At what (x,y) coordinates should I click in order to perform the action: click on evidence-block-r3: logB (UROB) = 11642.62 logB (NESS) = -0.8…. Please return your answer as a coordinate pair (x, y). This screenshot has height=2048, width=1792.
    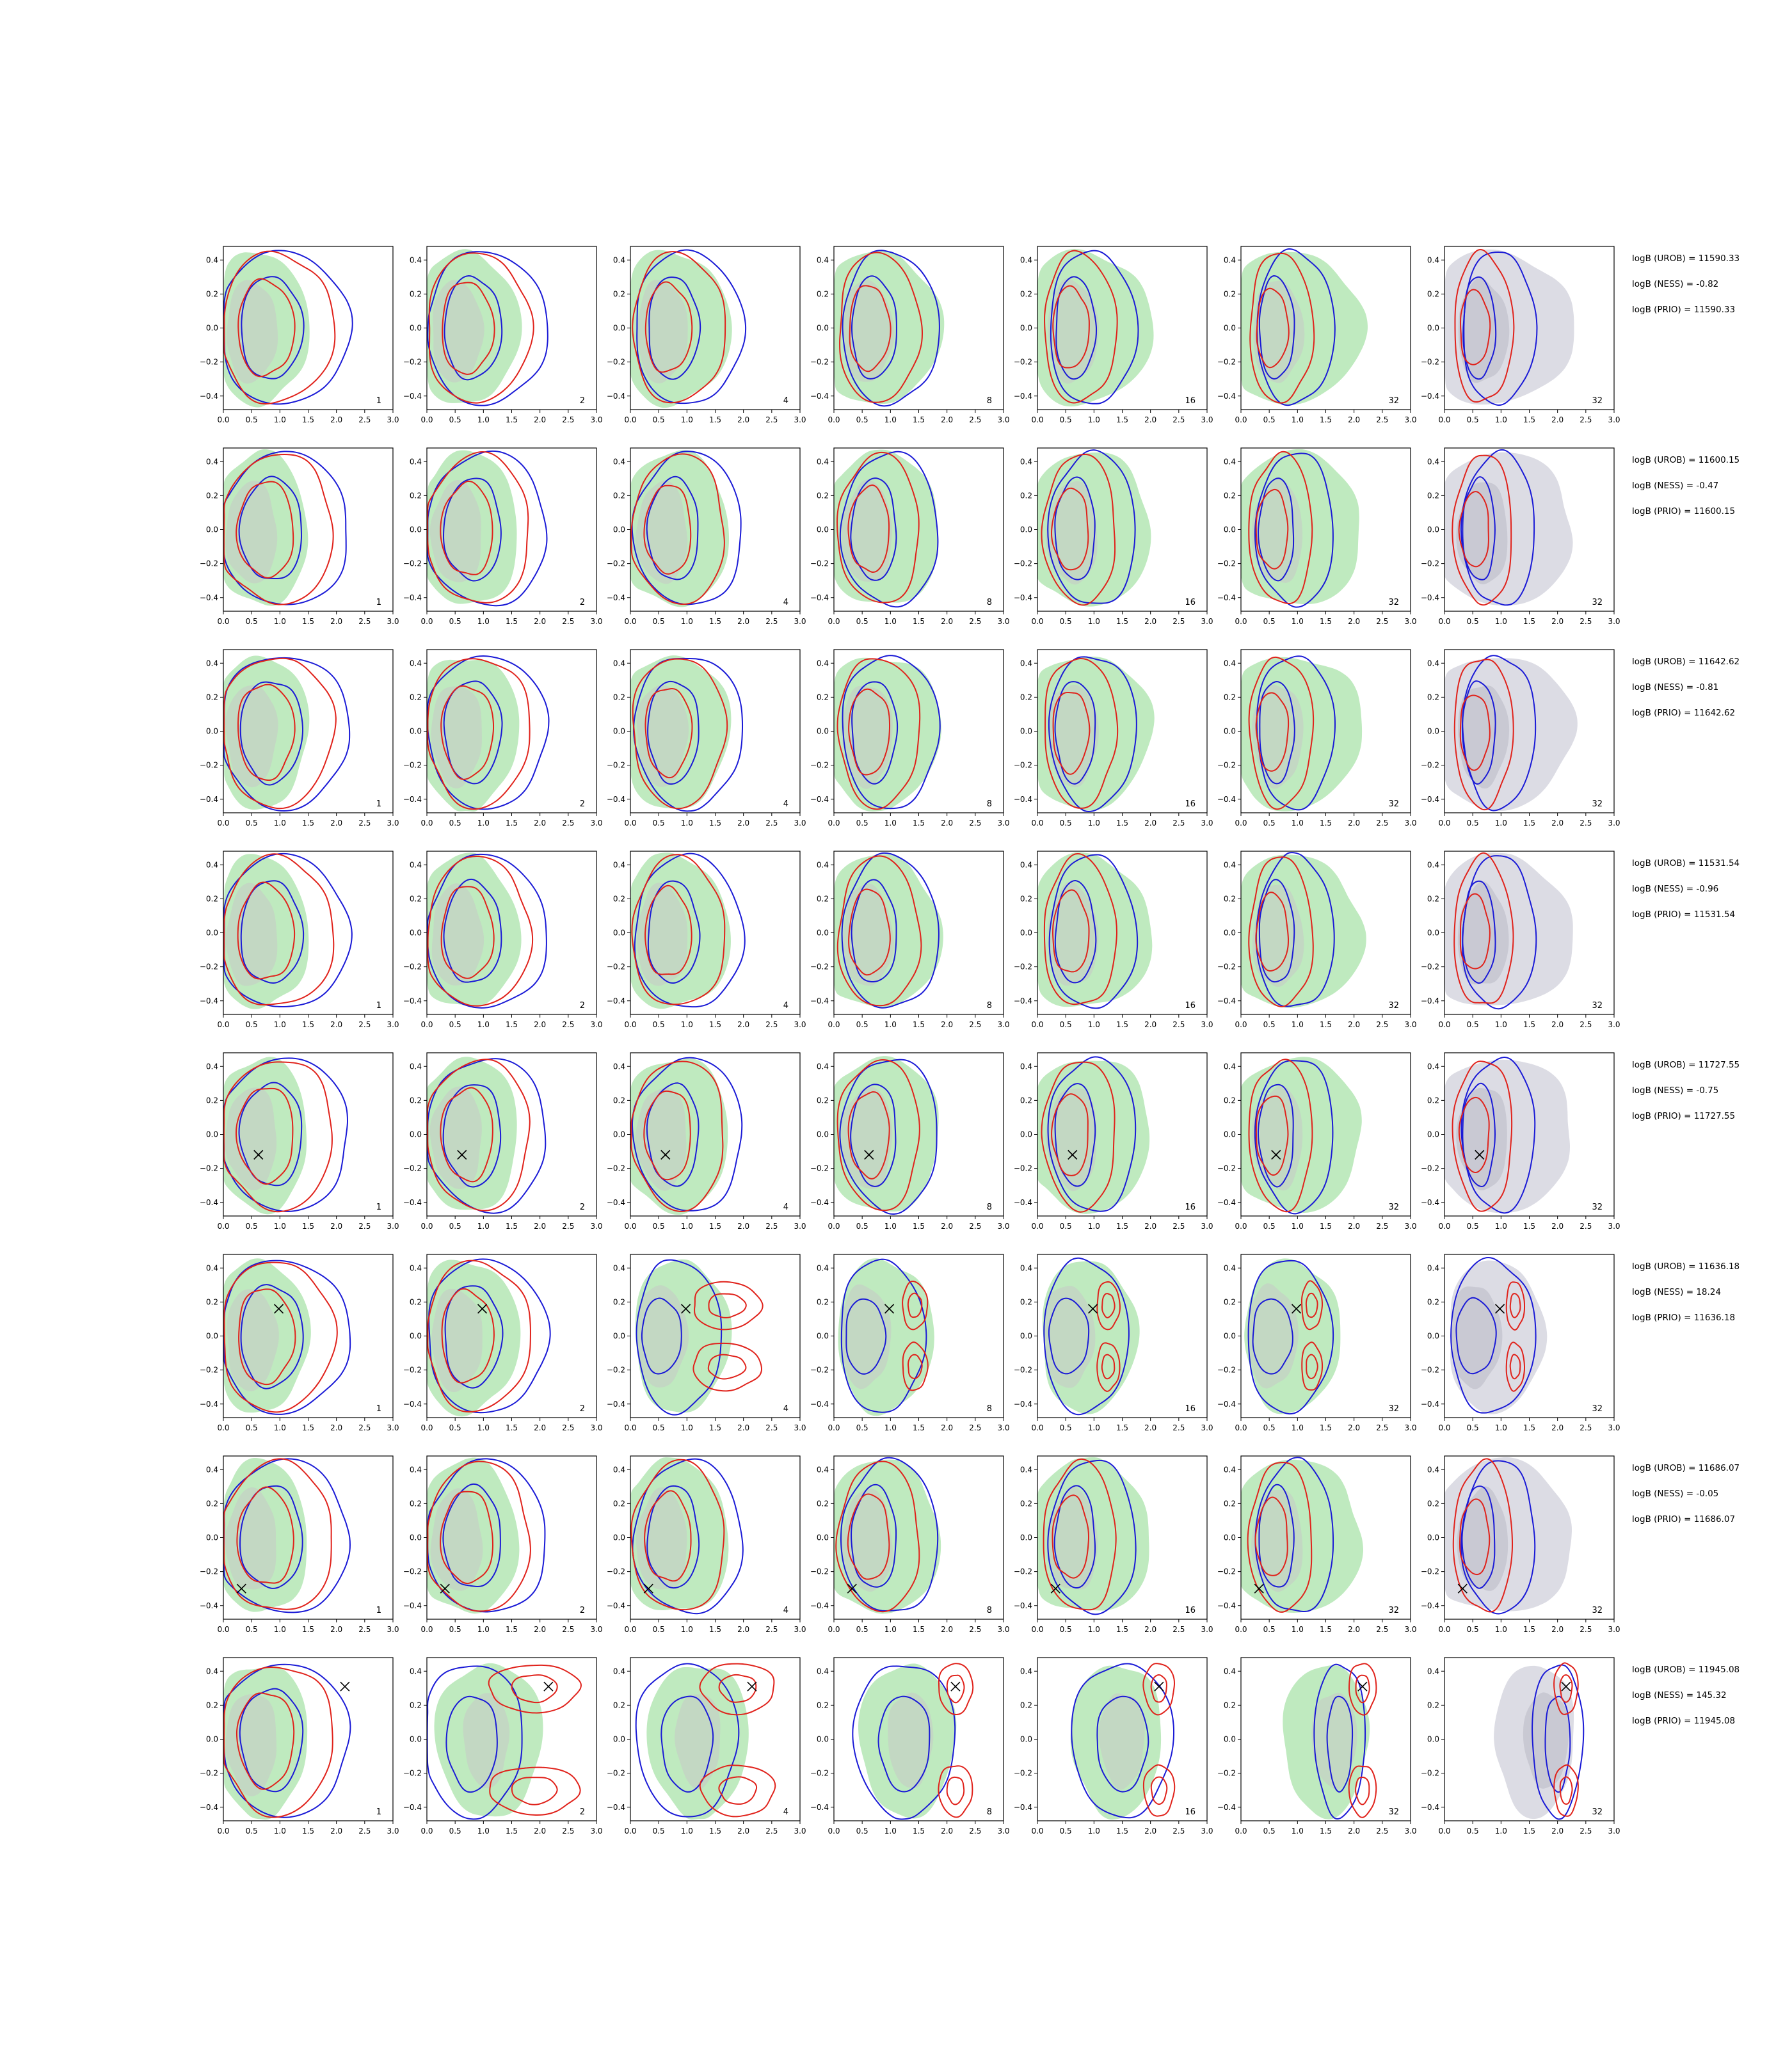
    Looking at the image, I should click on (1686, 687).